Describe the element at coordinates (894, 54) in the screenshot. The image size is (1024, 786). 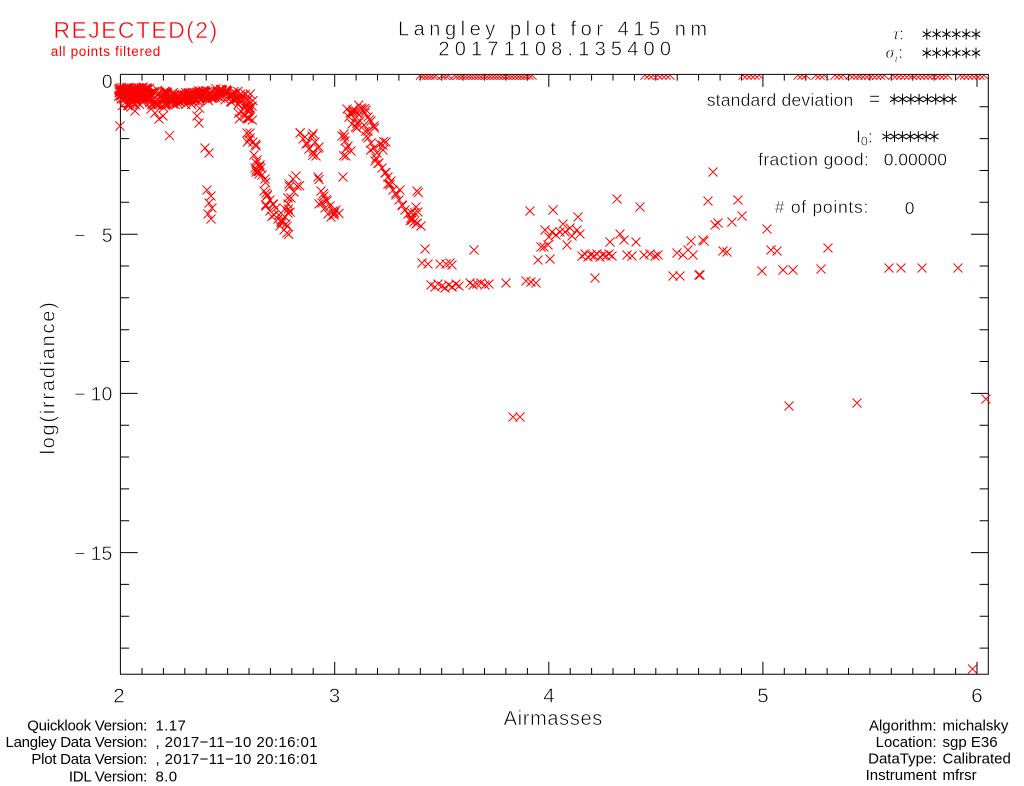
I see `svg-text: στ:` at that location.